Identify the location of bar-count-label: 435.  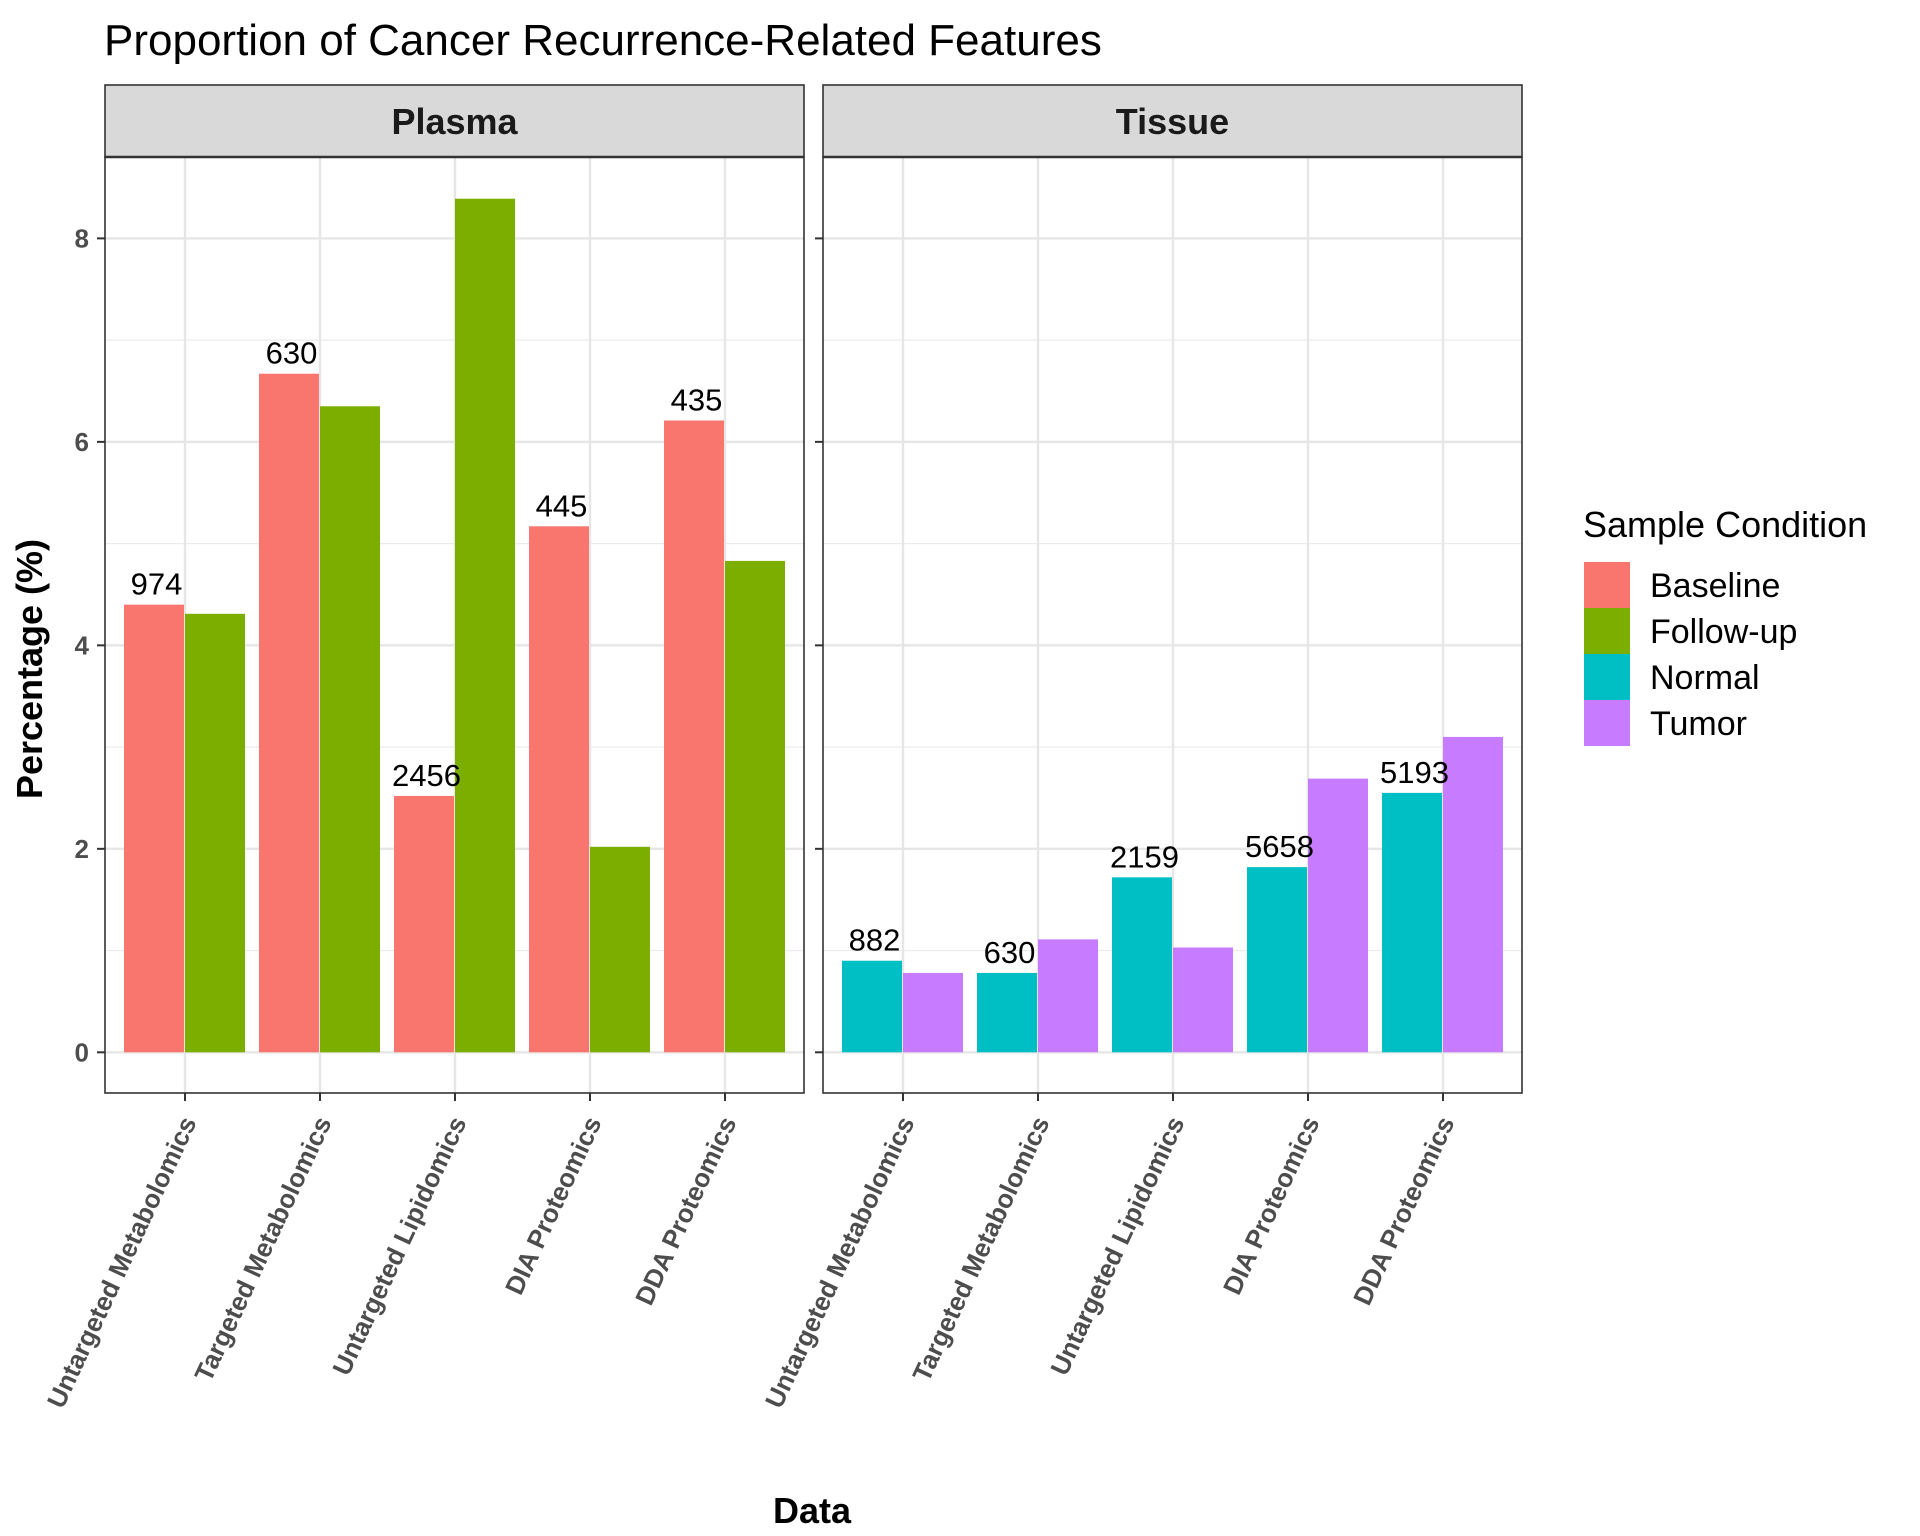
(697, 400).